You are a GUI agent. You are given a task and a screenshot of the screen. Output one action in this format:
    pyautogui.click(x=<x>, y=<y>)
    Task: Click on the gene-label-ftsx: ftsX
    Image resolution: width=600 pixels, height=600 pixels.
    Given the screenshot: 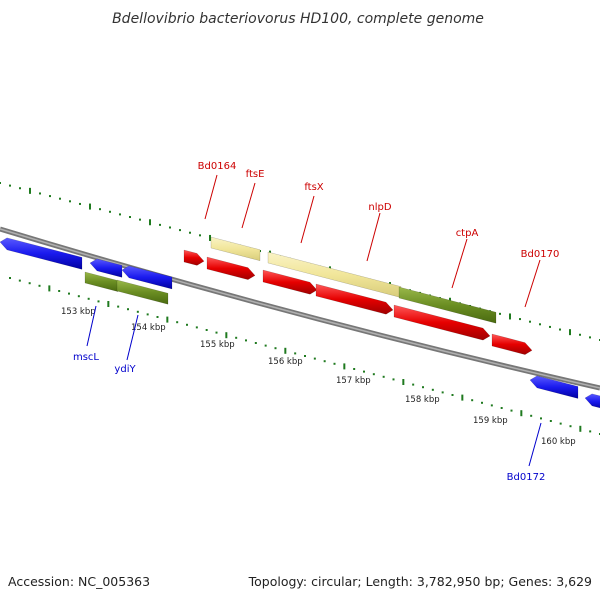 What is the action you would take?
    pyautogui.click(x=313, y=187)
    